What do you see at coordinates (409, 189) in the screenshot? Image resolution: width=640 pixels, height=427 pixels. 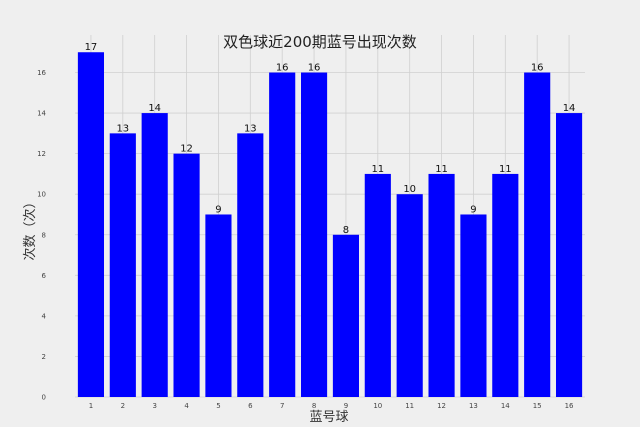 I see `bar-value-label-11: 10` at bounding box center [409, 189].